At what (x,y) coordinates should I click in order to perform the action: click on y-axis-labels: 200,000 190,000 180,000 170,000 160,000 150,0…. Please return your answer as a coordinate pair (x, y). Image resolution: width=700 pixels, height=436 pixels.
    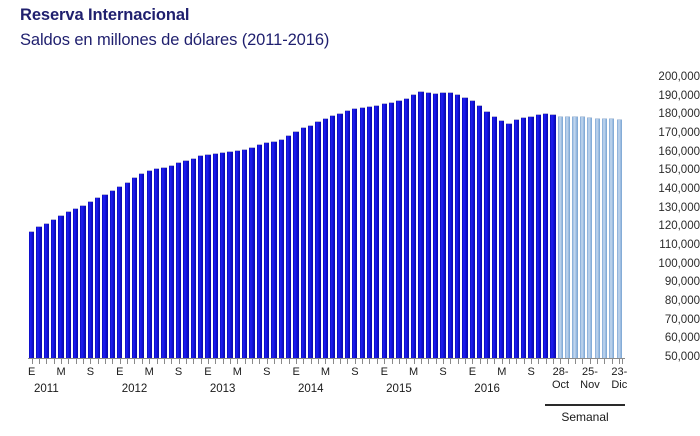
    Looking at the image, I should click on (667, 218).